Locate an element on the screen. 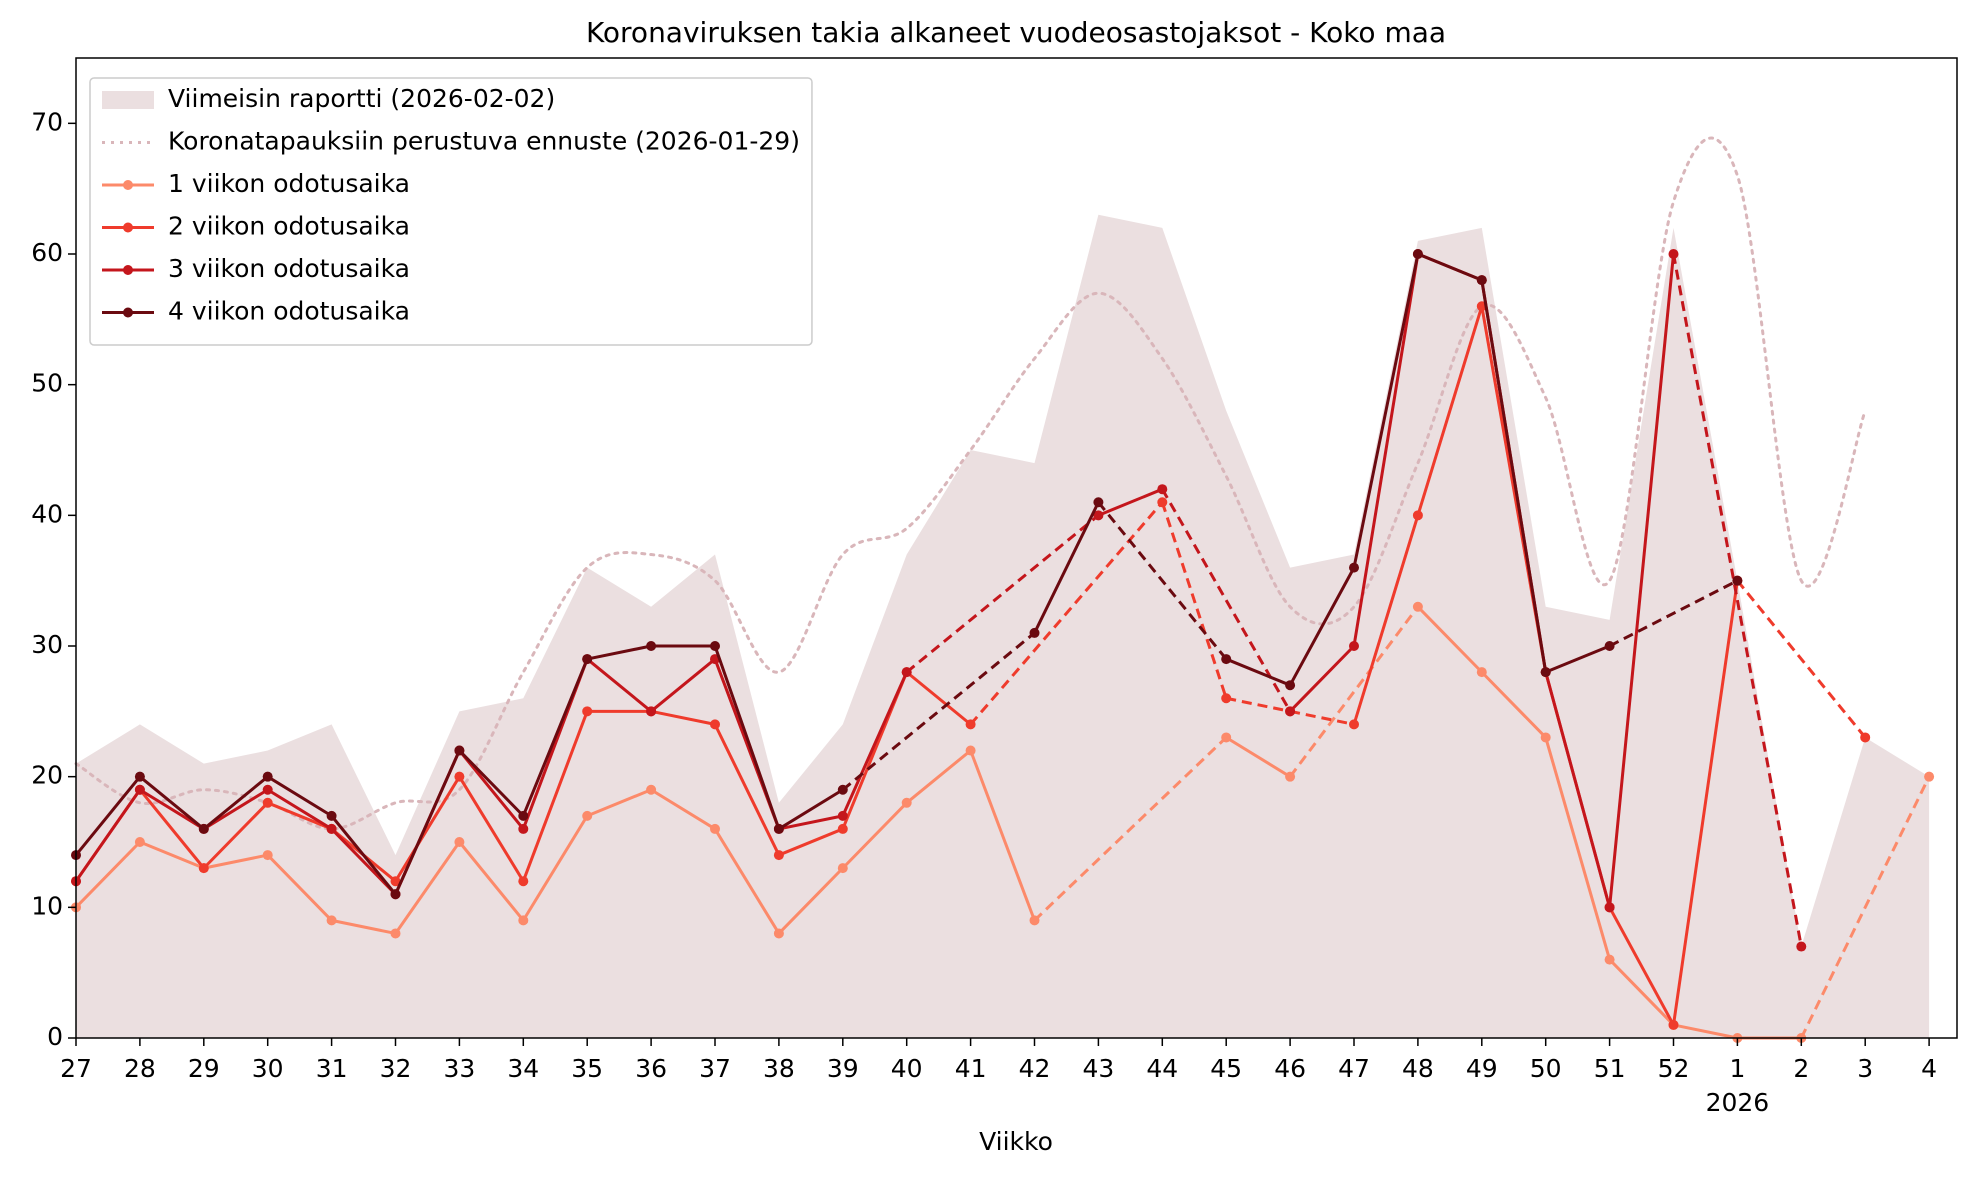  y-tick-label: 20 is located at coordinates (47, 775).